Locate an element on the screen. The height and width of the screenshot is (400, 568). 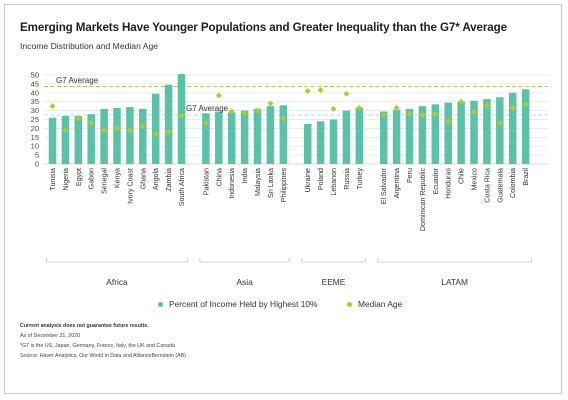
group-label: LATAM is located at coordinates (454, 282).